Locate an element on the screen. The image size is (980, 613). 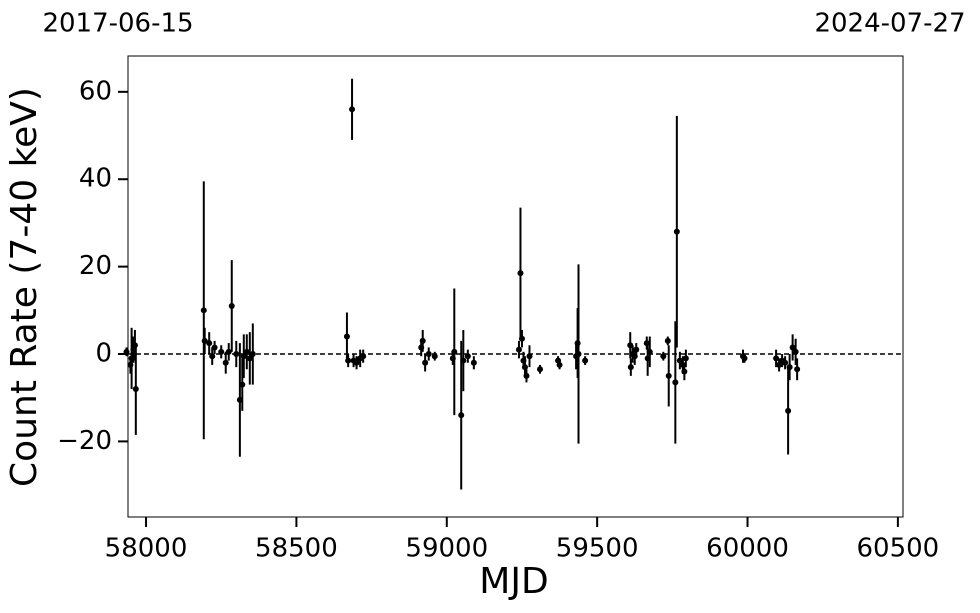
date-label: 2017-06-15 is located at coordinates (117, 24).